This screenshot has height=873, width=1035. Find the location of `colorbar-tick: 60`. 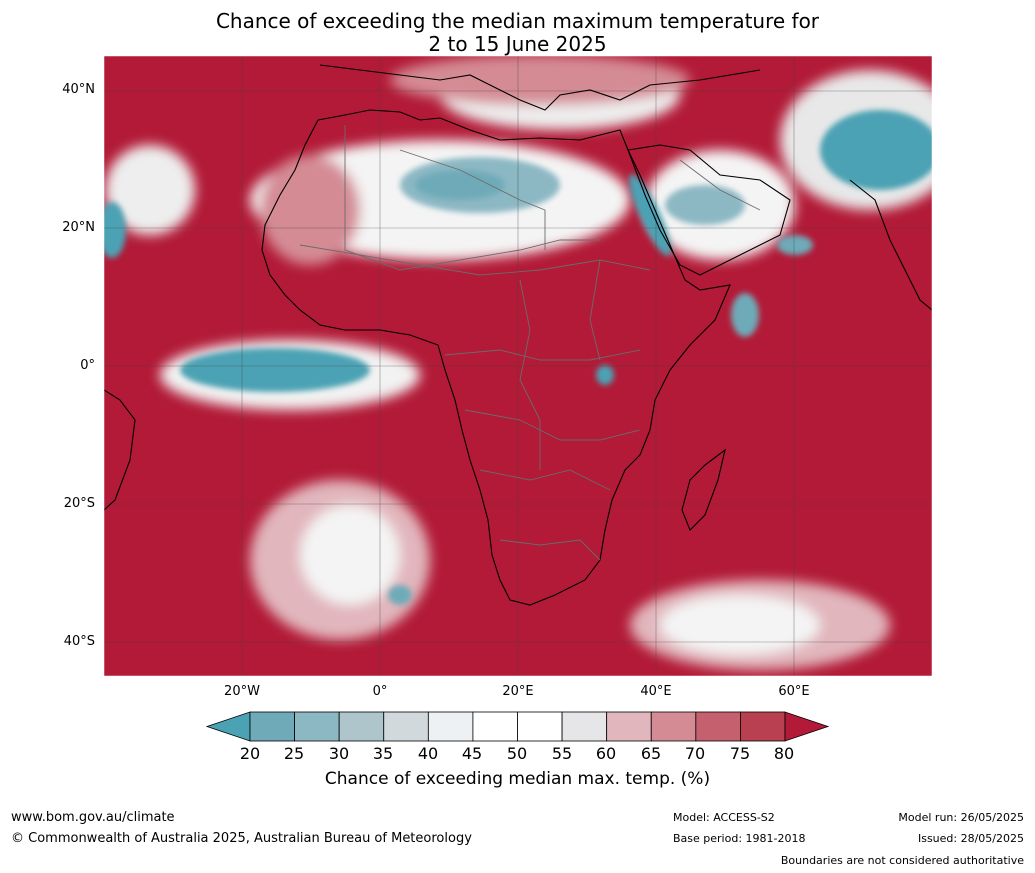

colorbar-tick: 60 is located at coordinates (606, 753).